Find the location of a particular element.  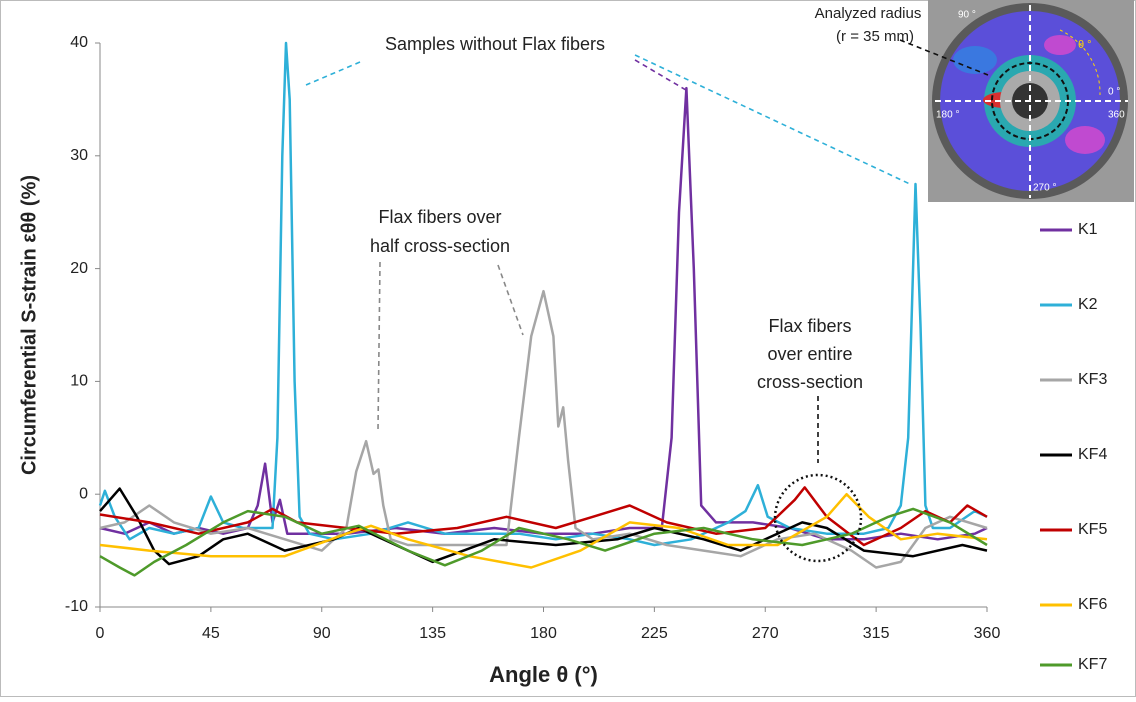

legend-label: KF5 is located at coordinates (1092, 529).